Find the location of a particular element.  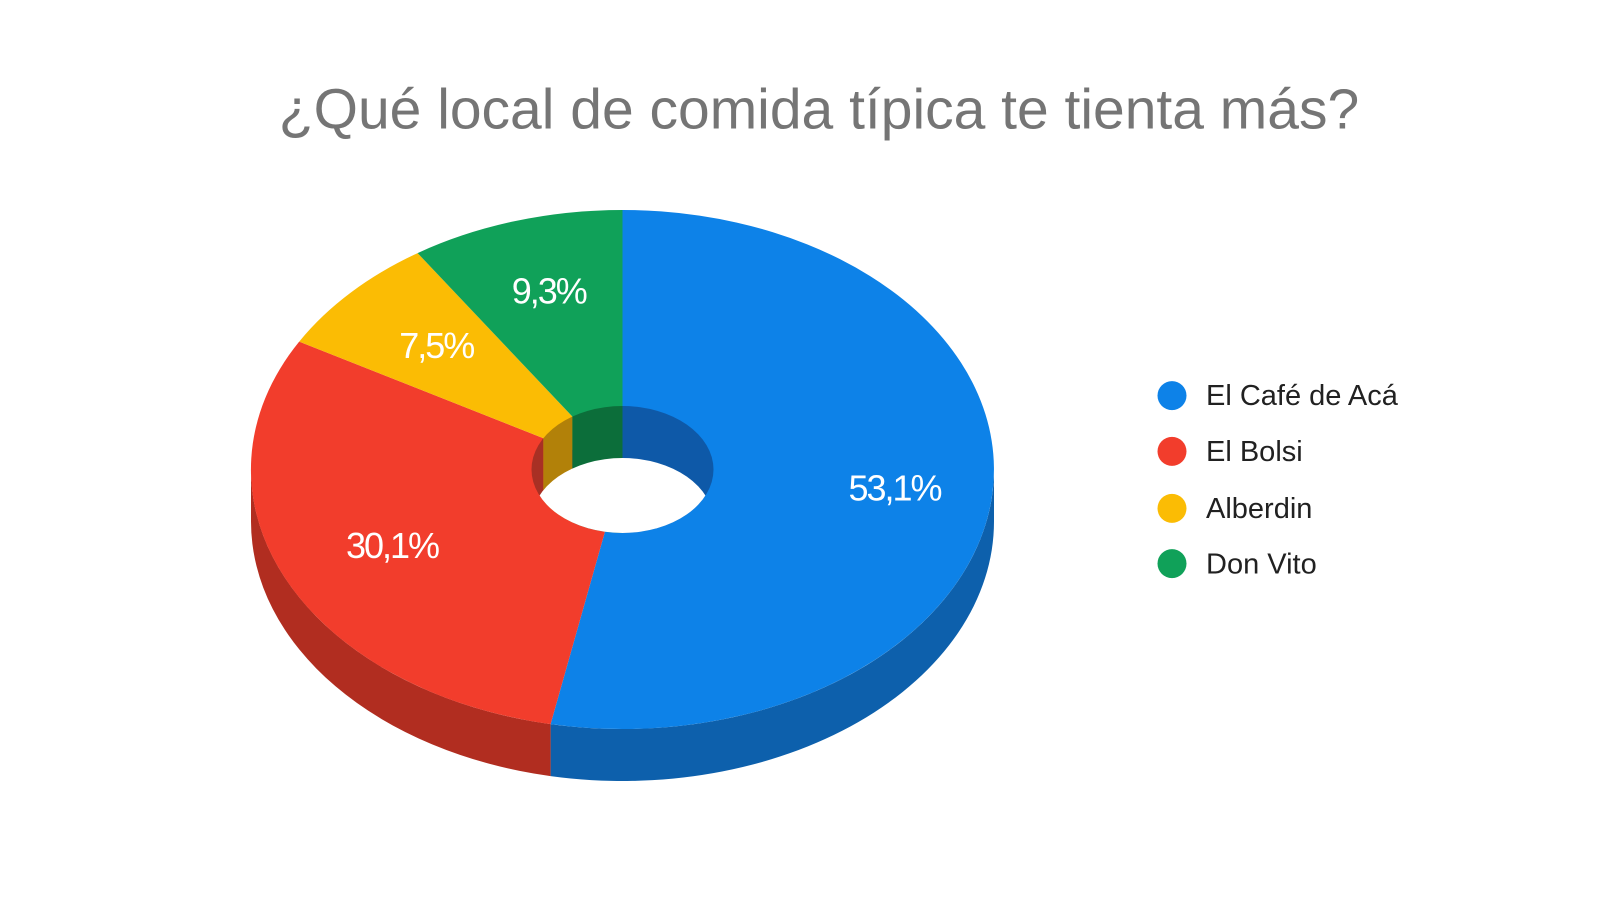

svg-text: 7,5% is located at coordinates (436, 345).